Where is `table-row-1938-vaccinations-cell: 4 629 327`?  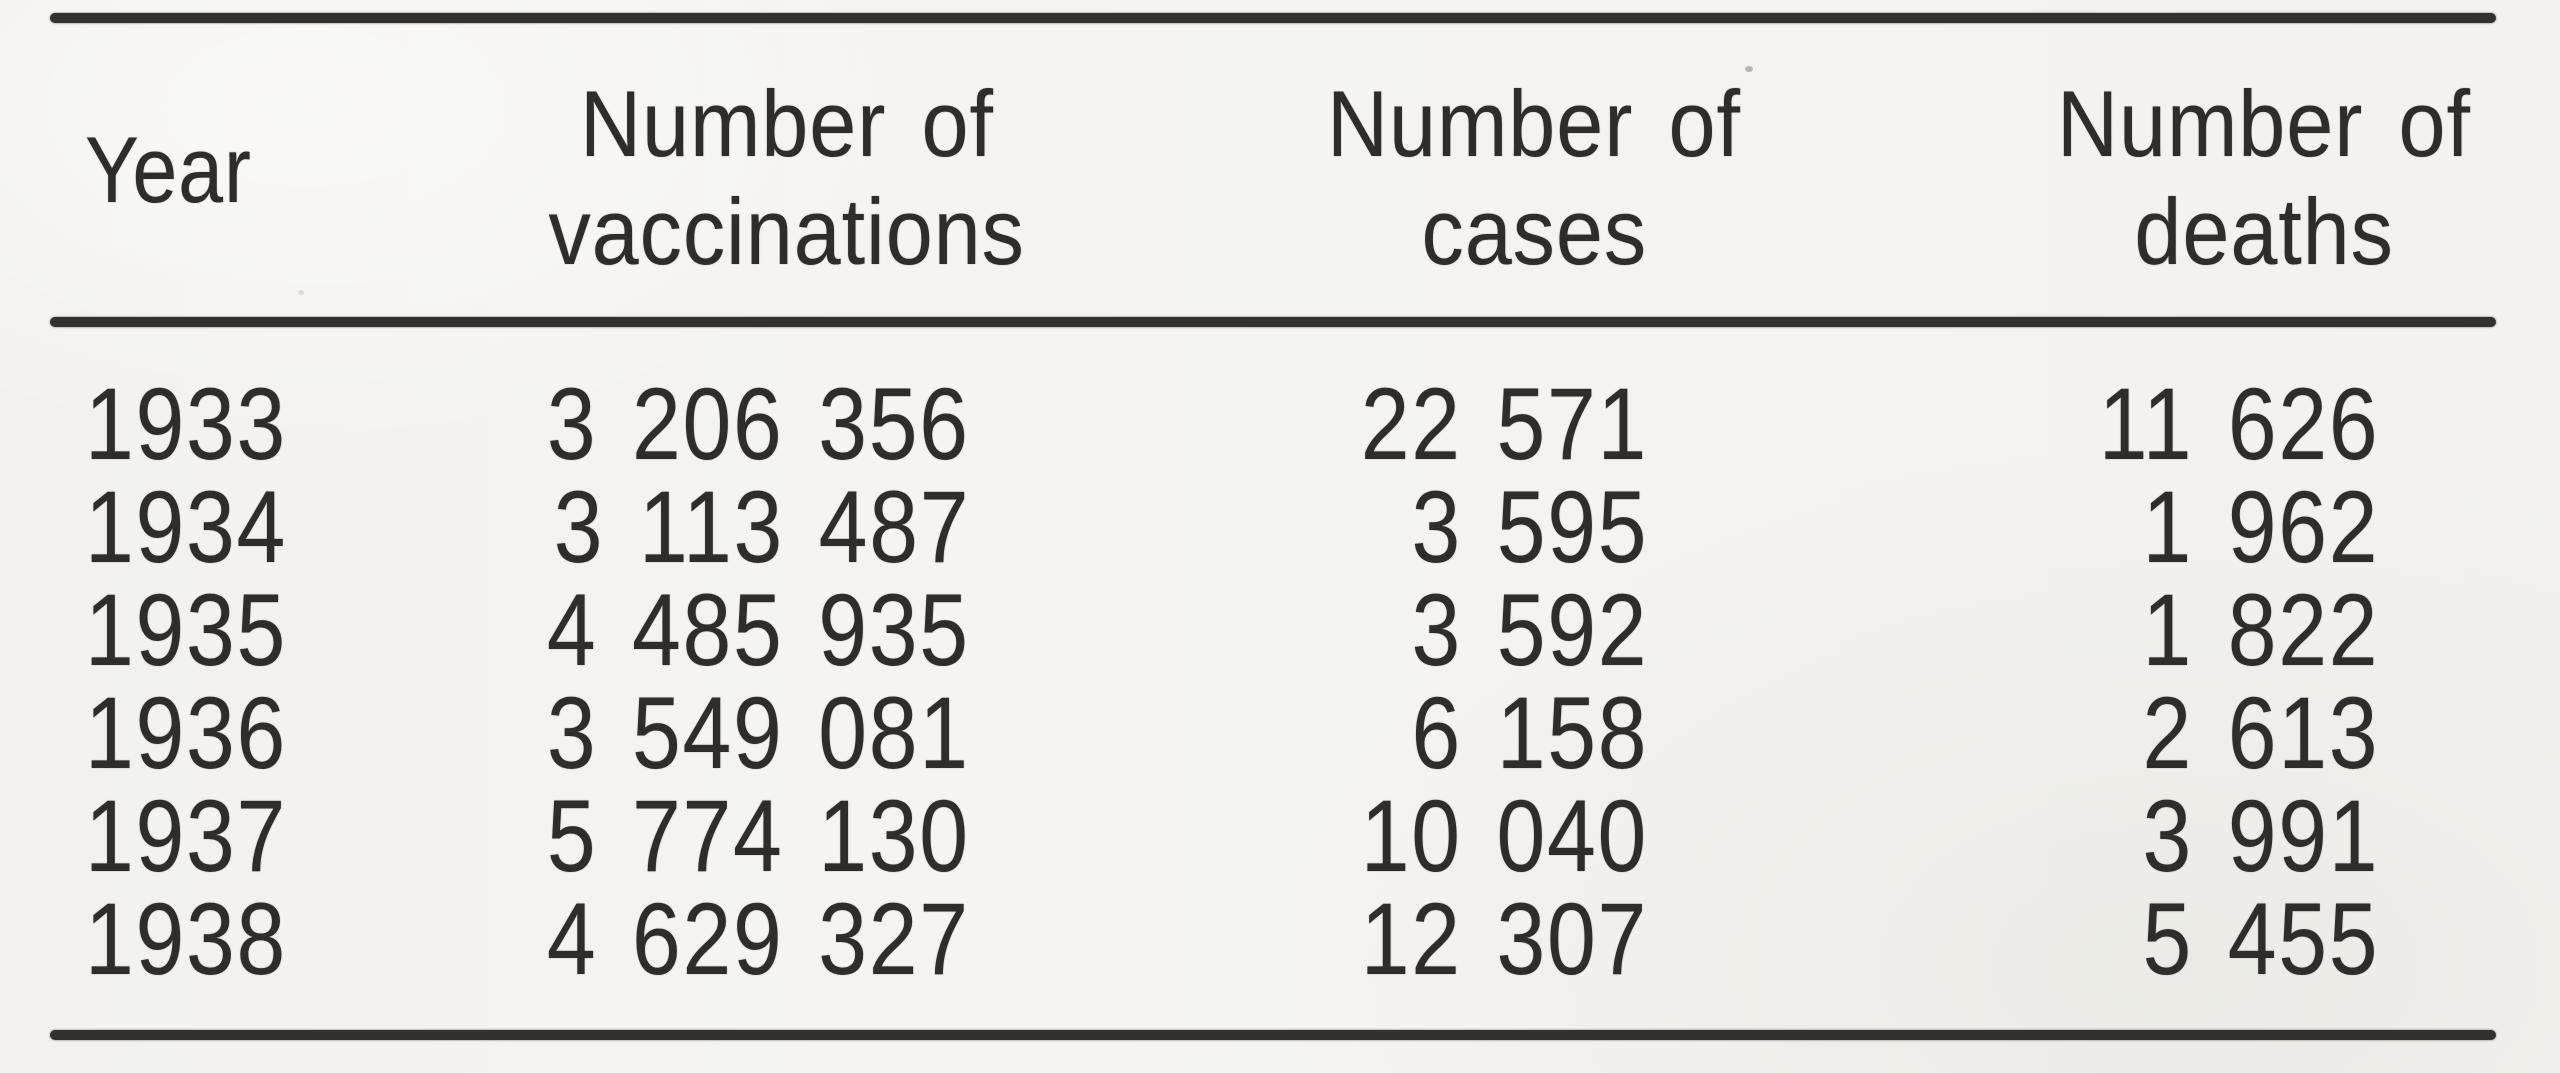
table-row-1938-vaccinations-cell: 4 629 327 is located at coordinates (635, 939).